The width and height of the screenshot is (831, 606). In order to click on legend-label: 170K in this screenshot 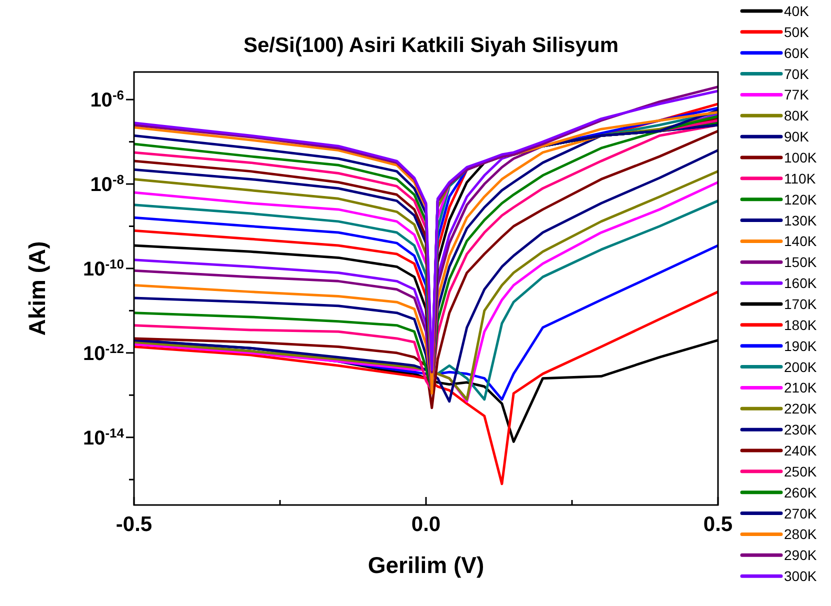, I will do `click(801, 304)`.